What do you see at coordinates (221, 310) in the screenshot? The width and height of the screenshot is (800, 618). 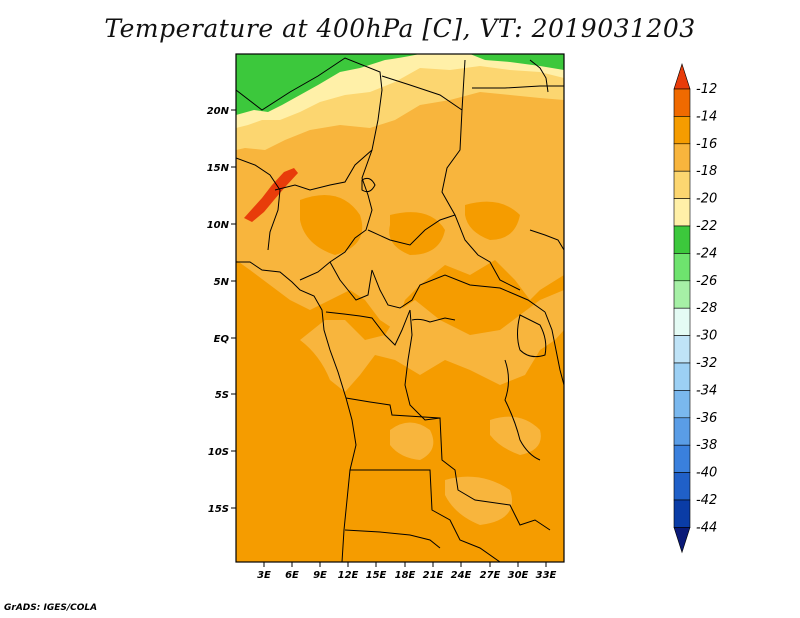 I see `lat-axis: 20N 15N 10N 5N EQ 5S 10S 15S` at bounding box center [221, 310].